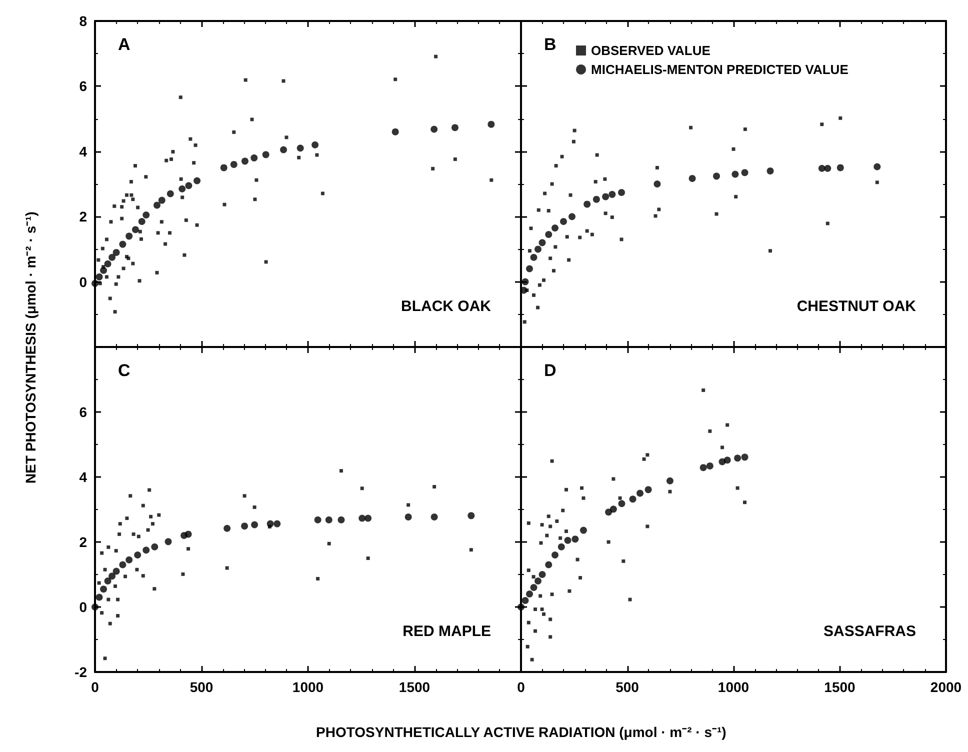  I want to click on x-axis-title: PHOTOSYNTHETICALLY ACTIVE RADIATION (μmol · m⁻² · s⁻¹), so click(521, 732).